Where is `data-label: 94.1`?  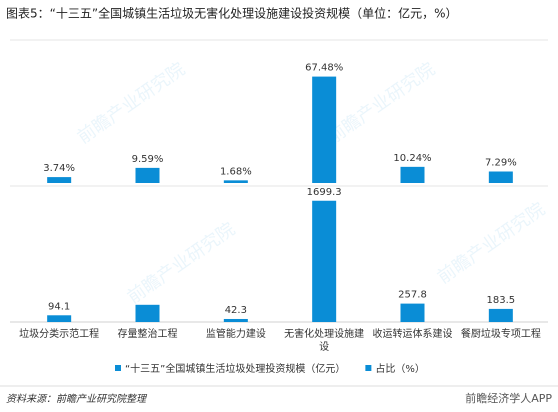
data-label: 94.1 is located at coordinates (59, 306).